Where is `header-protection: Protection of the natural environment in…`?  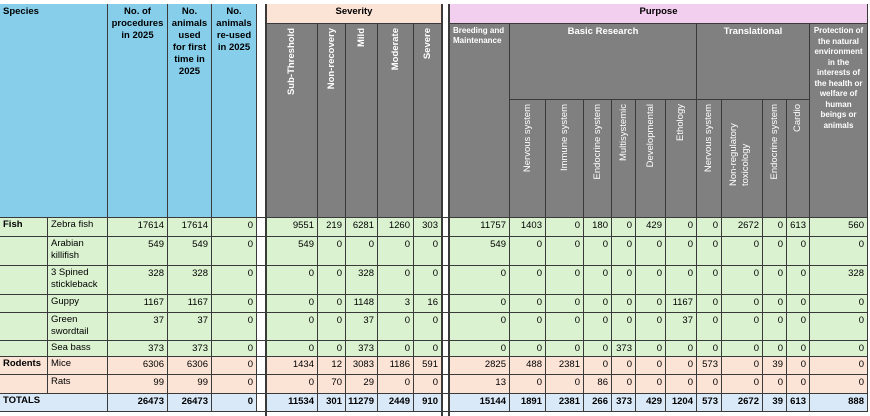 header-protection: Protection of the natural environment in… is located at coordinates (839, 121).